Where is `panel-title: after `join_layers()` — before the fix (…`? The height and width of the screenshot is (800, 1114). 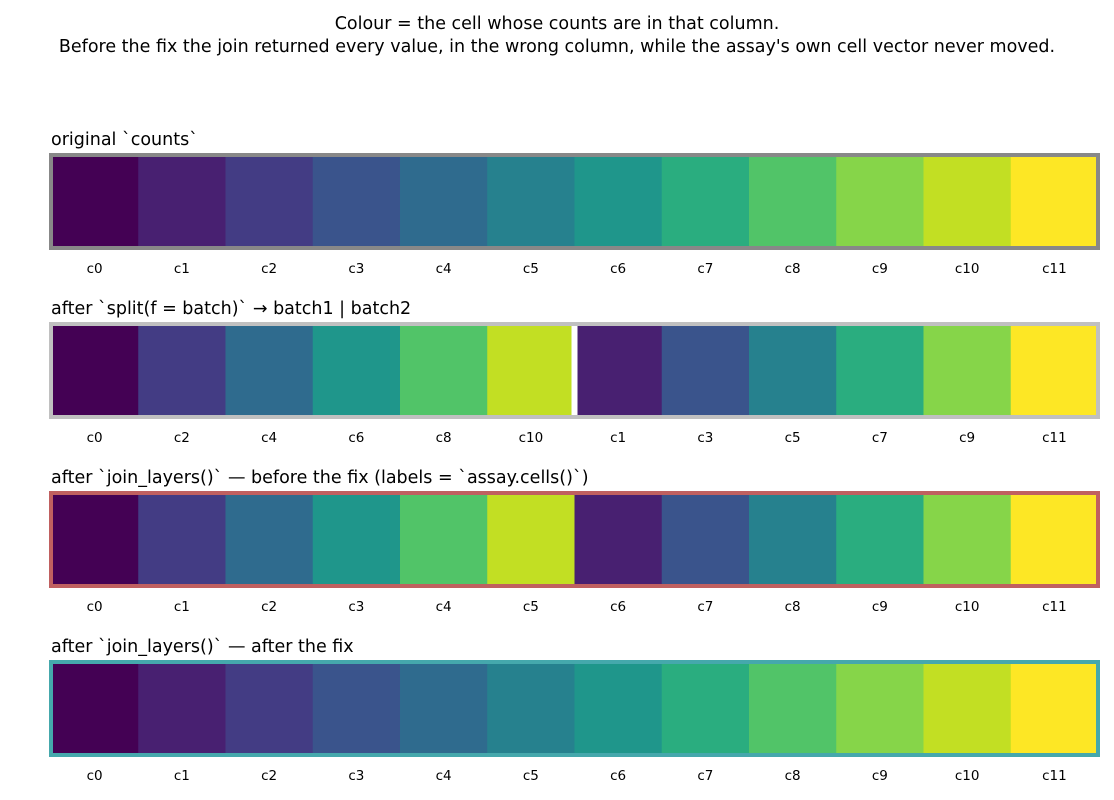
panel-title: after `join_layers()` — before the fix (… is located at coordinates (320, 478).